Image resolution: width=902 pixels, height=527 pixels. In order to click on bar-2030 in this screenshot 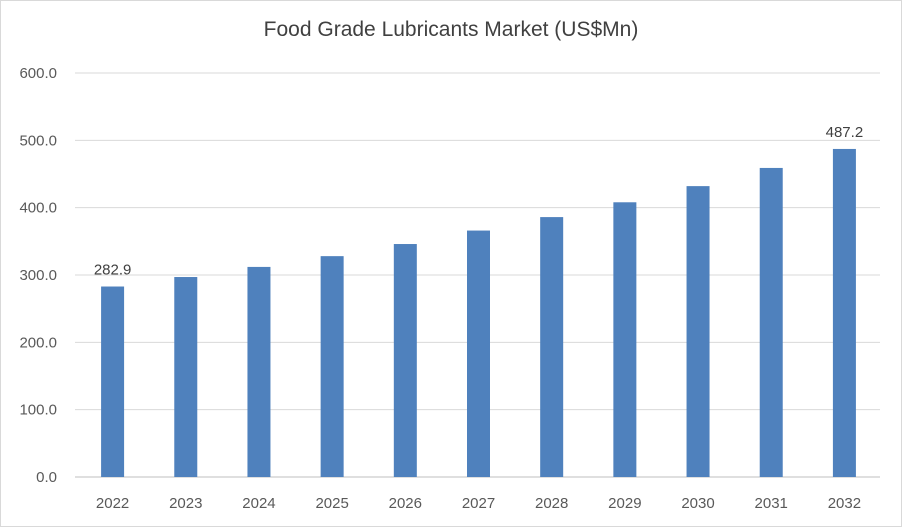, I will do `click(698, 331)`.